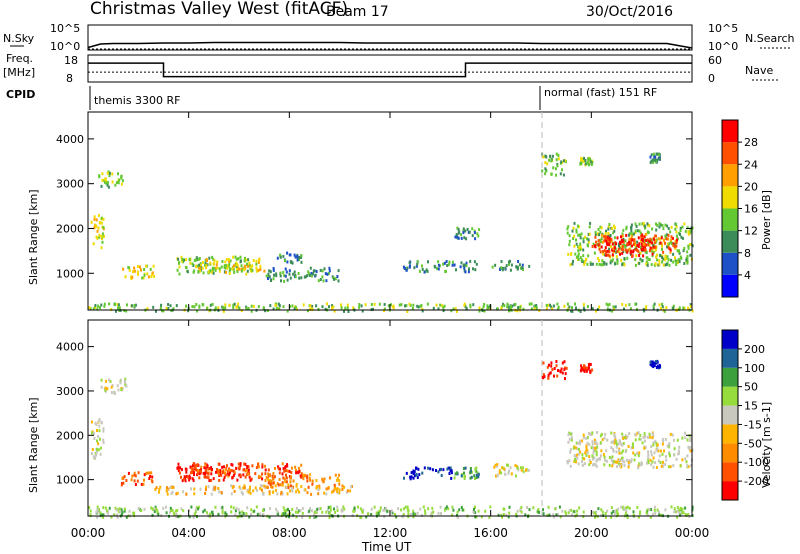  What do you see at coordinates (33, 445) in the screenshot?
I see `velocity-ylabel: Slant Range [km]` at bounding box center [33, 445].